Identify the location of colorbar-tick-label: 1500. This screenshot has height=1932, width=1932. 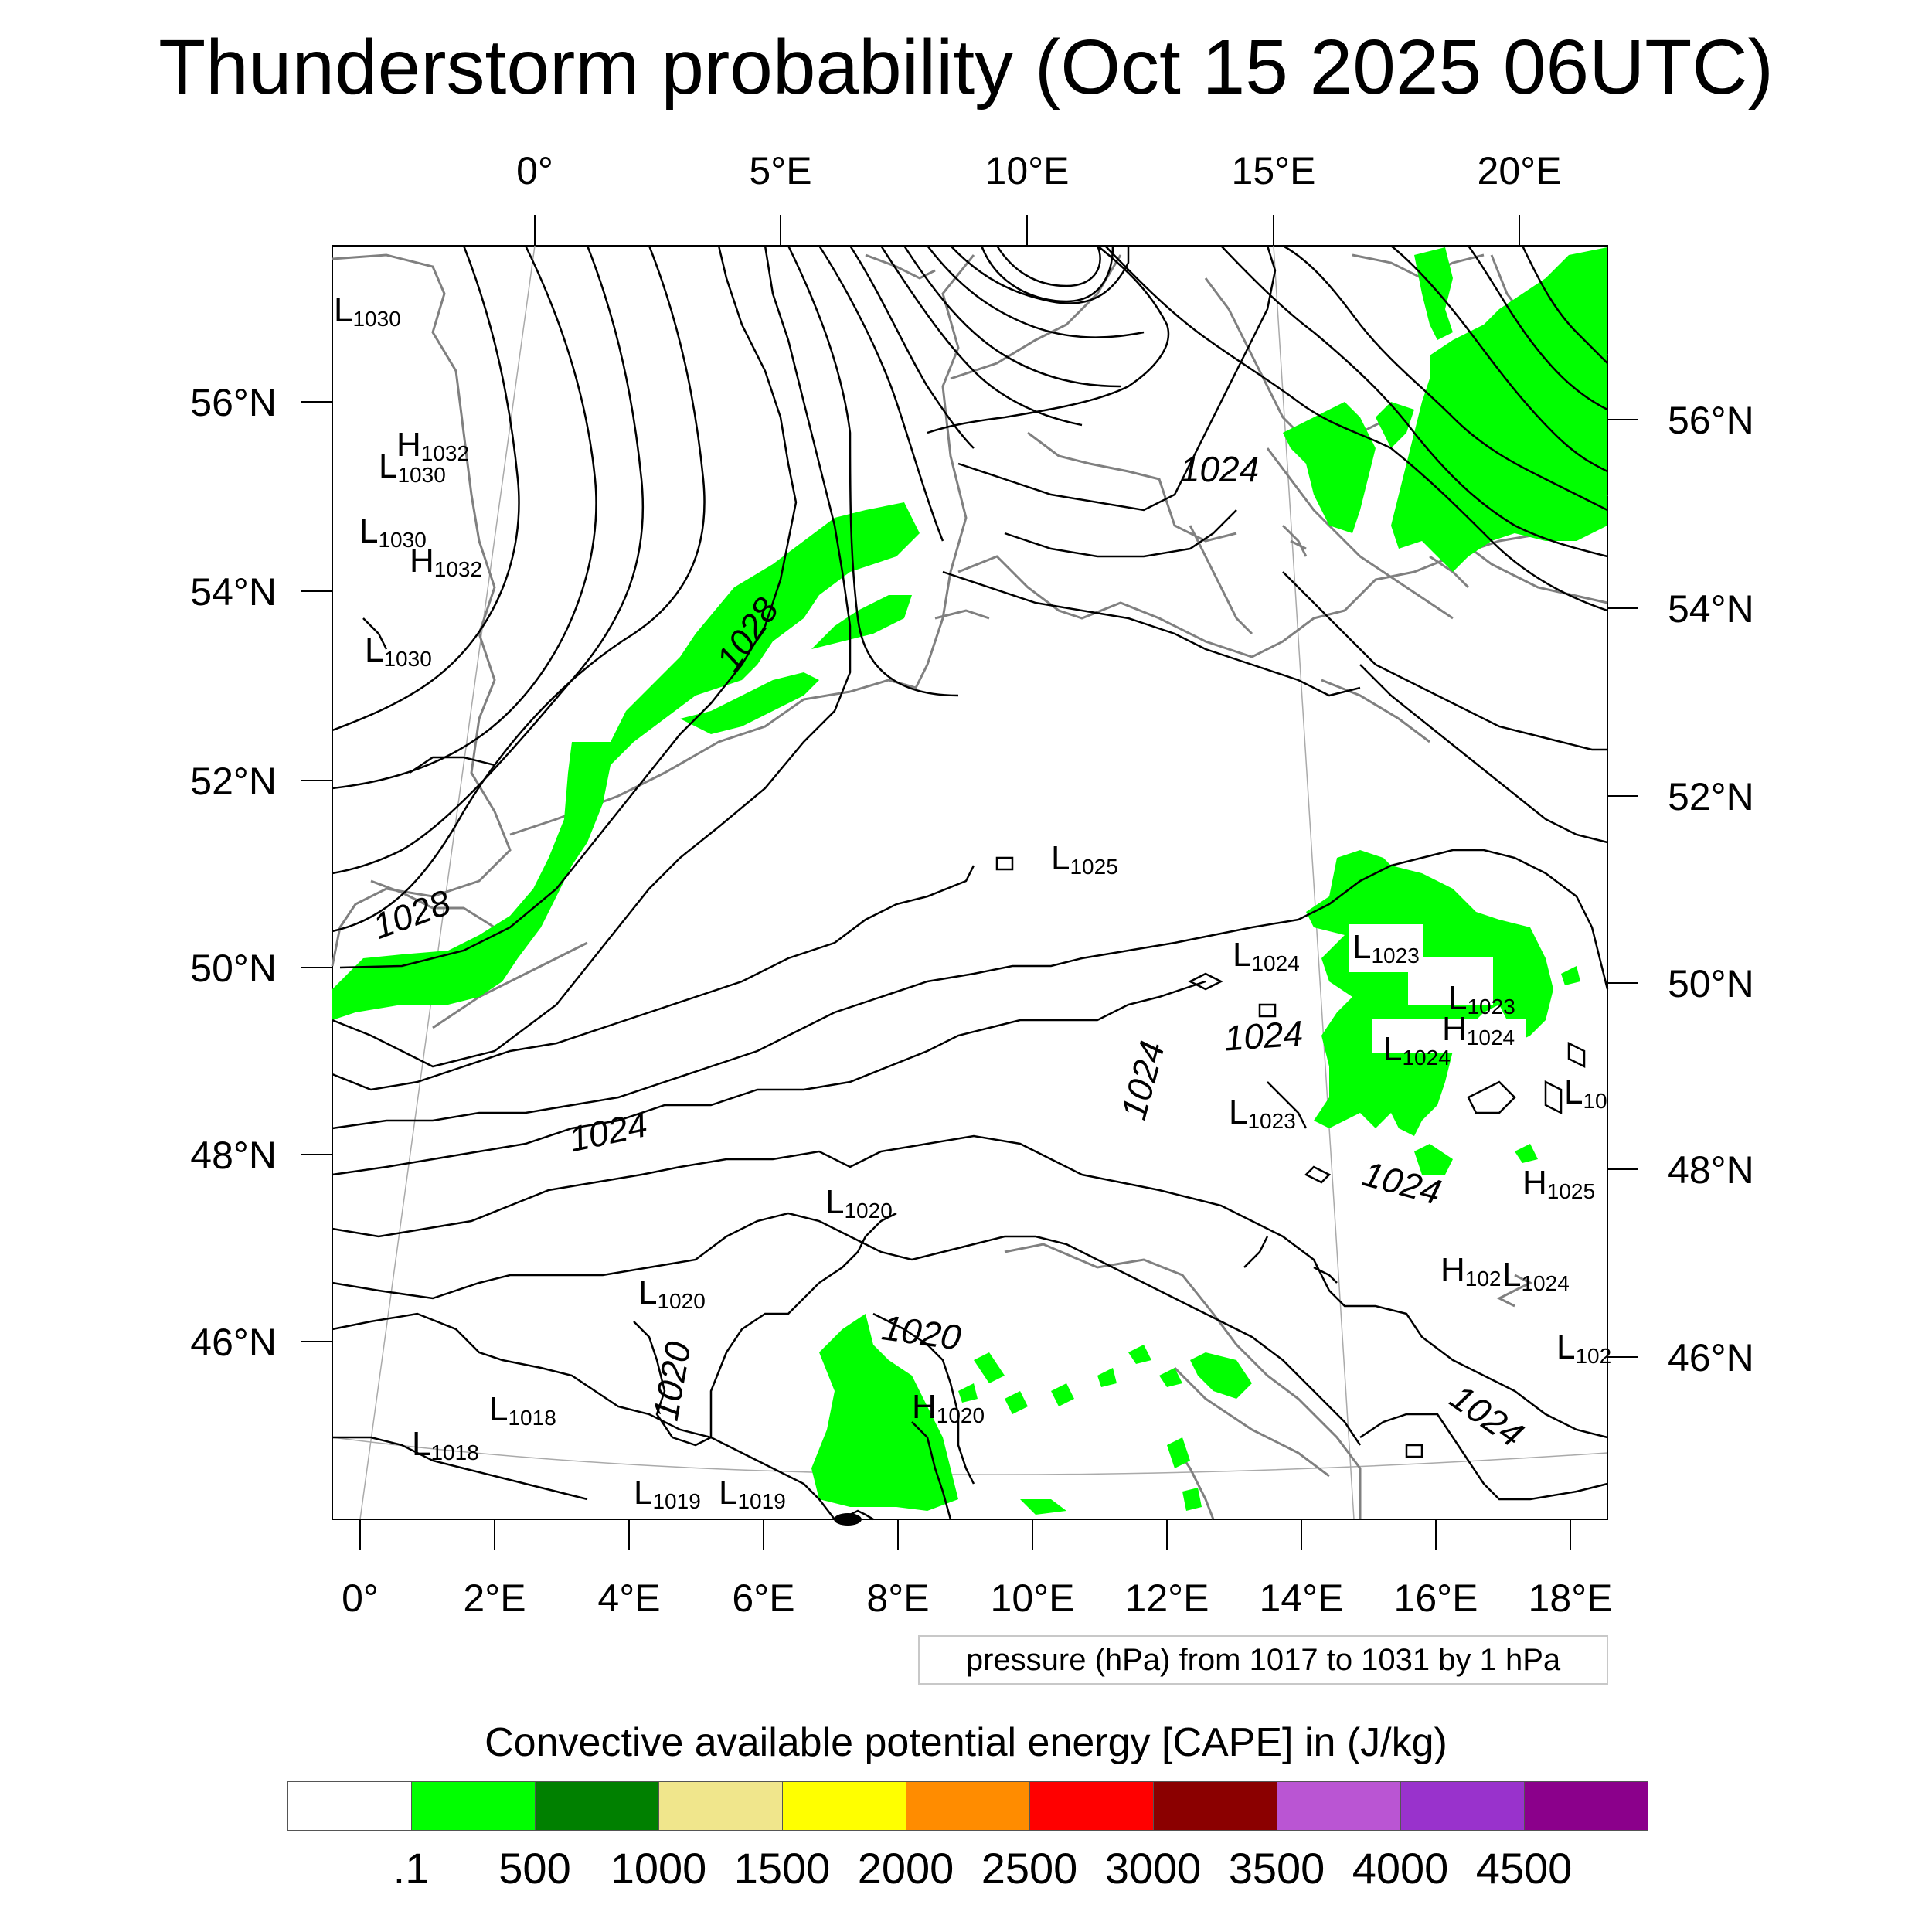
(782, 1869).